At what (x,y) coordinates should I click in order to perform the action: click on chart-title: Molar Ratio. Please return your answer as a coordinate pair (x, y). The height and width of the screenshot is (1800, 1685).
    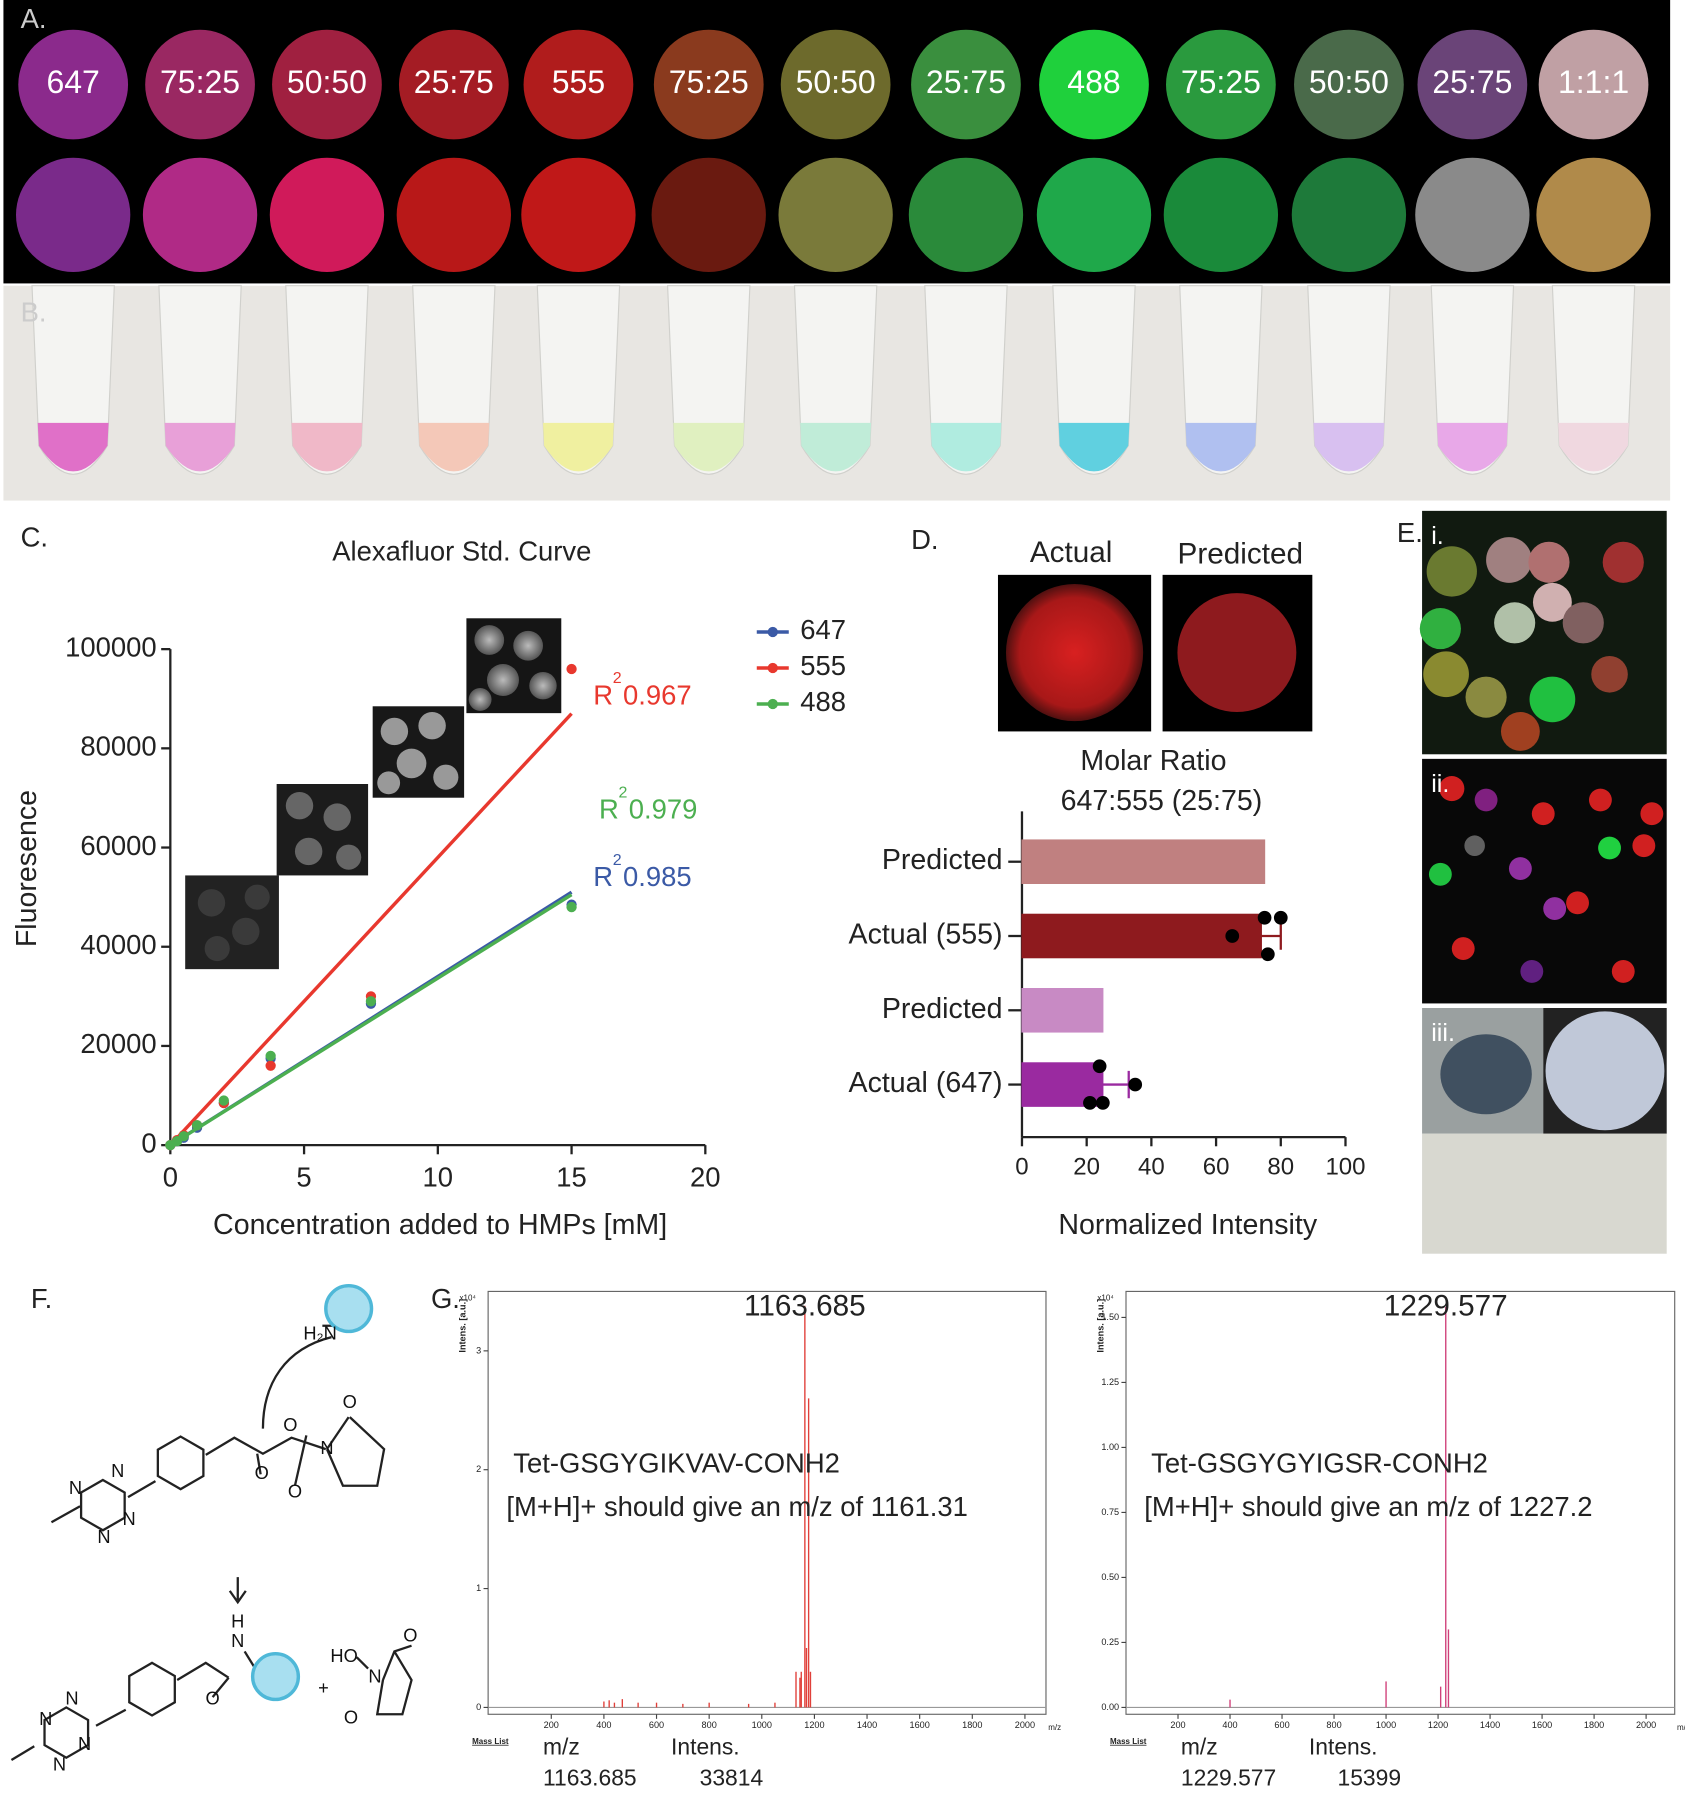
    Looking at the image, I should click on (1153, 761).